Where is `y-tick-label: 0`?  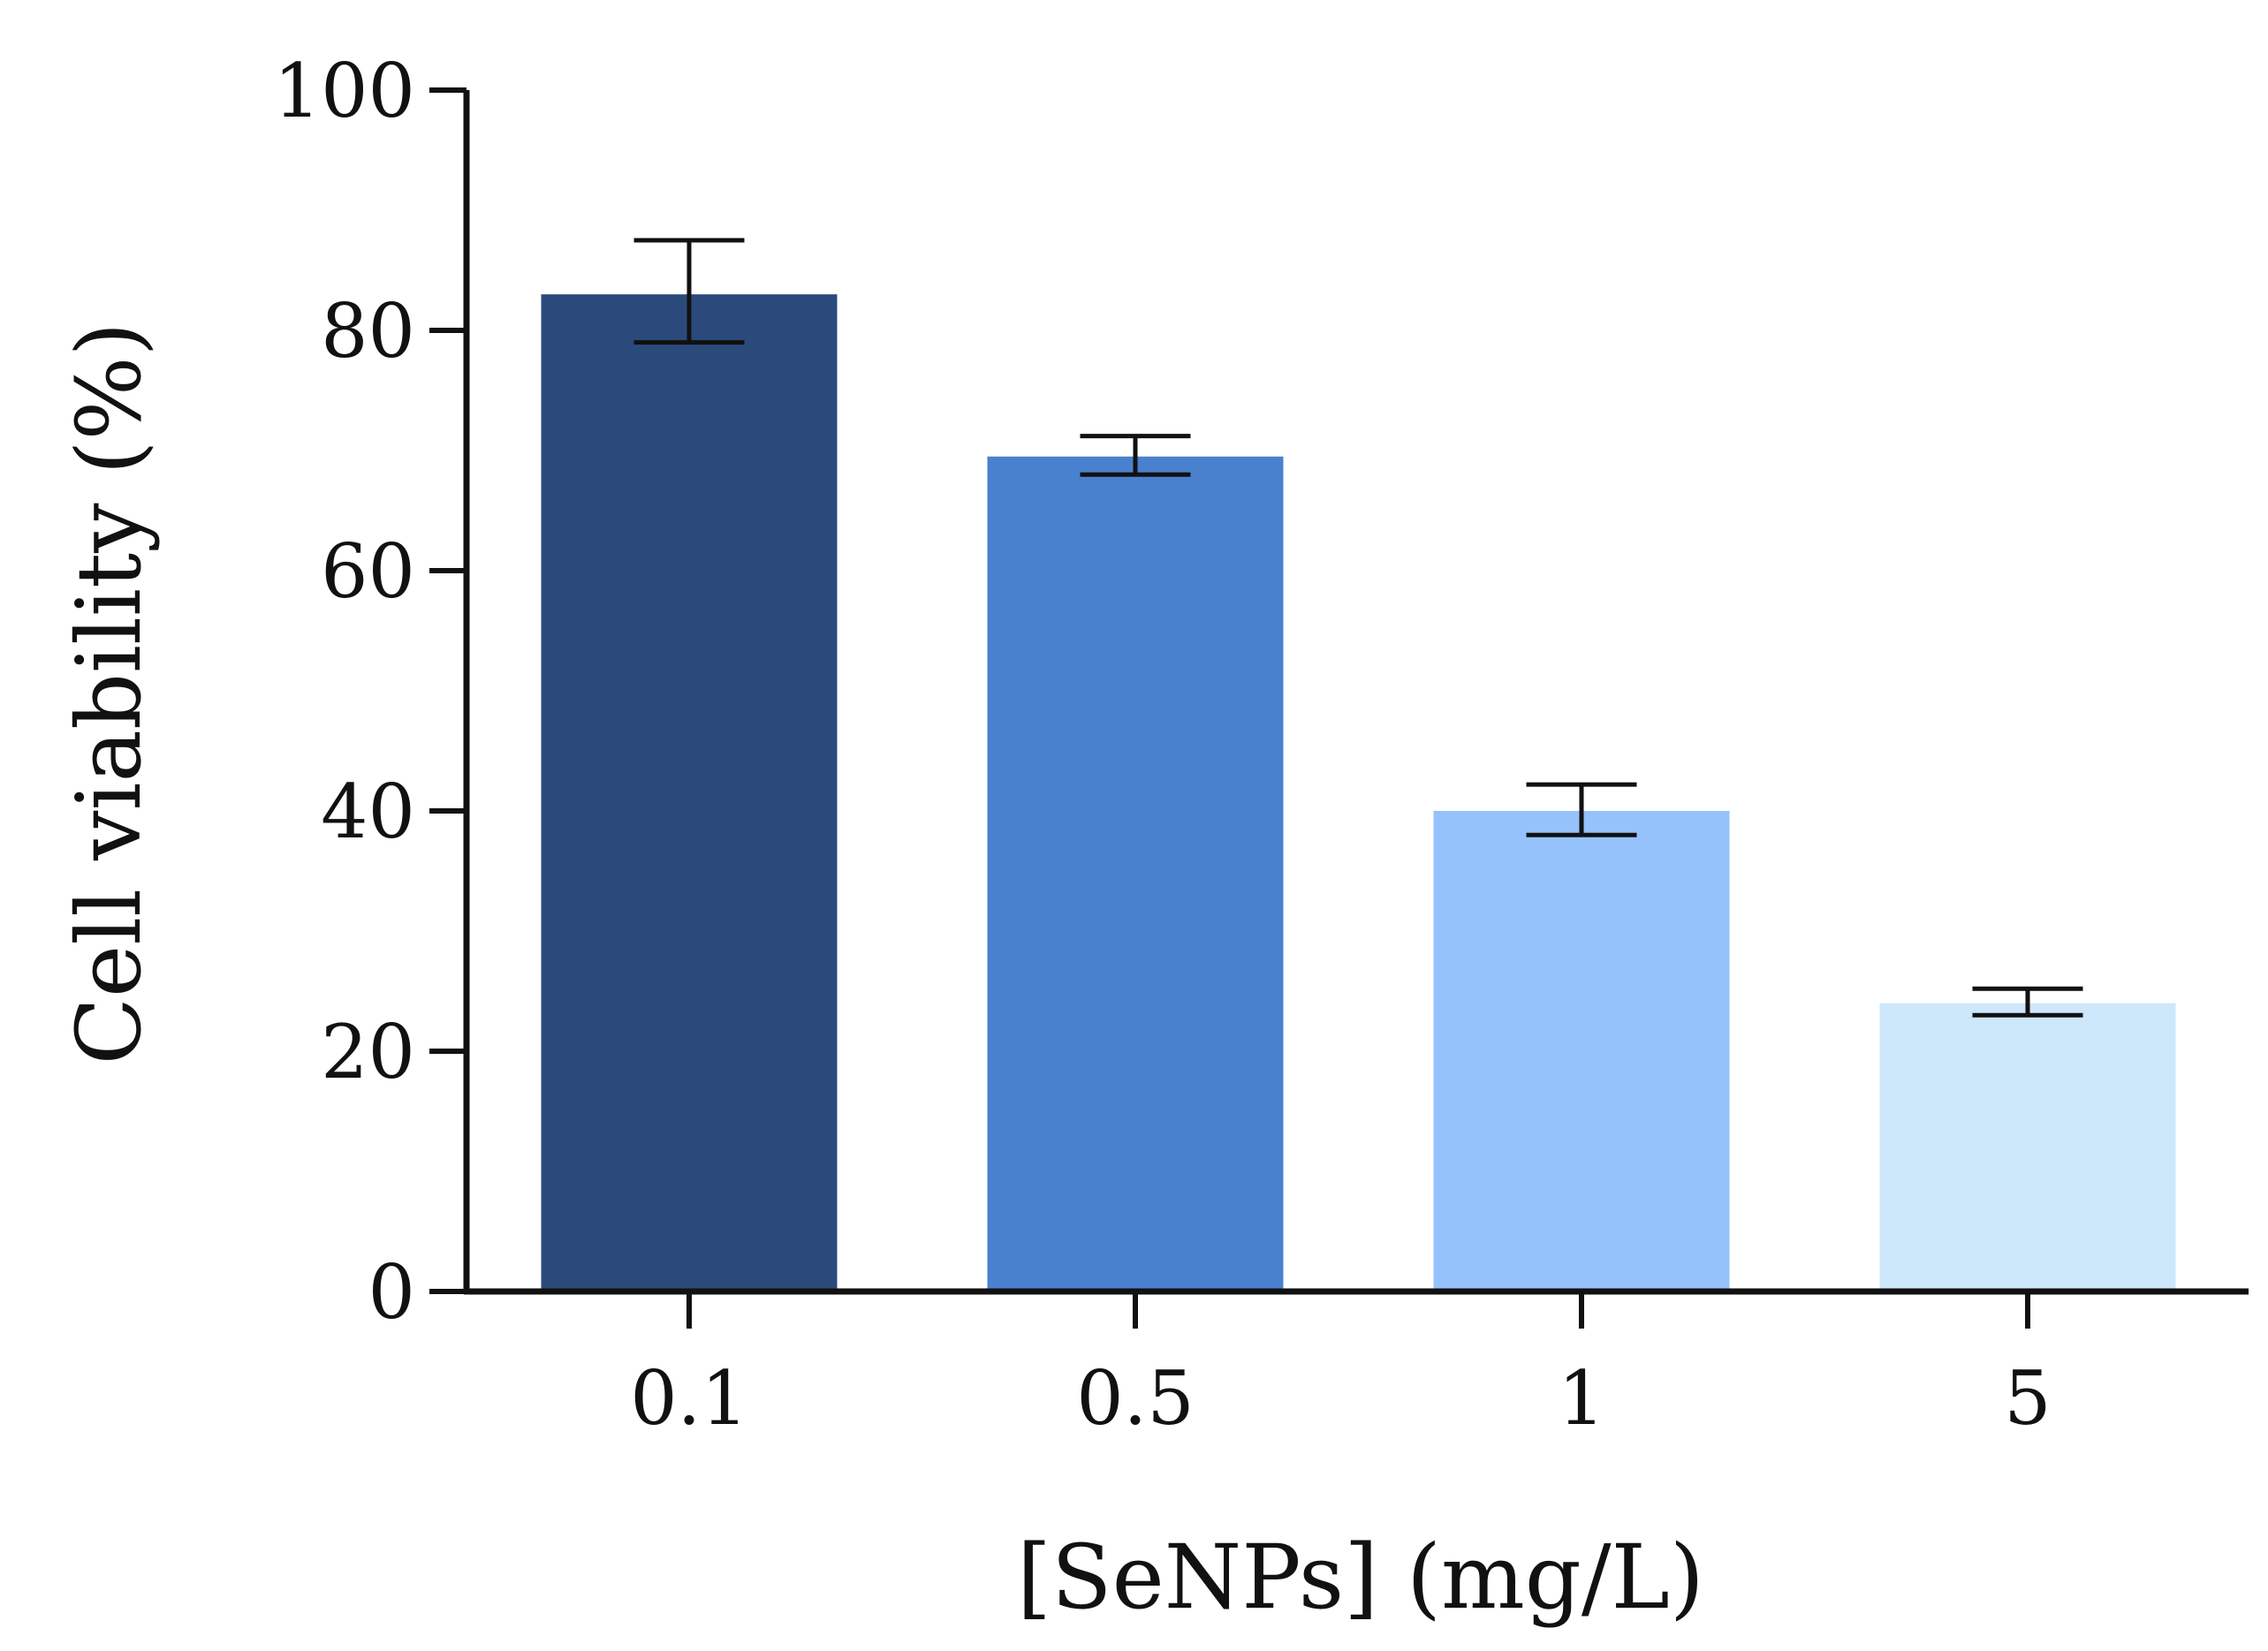
y-tick-label: 0 is located at coordinates (391, 1292).